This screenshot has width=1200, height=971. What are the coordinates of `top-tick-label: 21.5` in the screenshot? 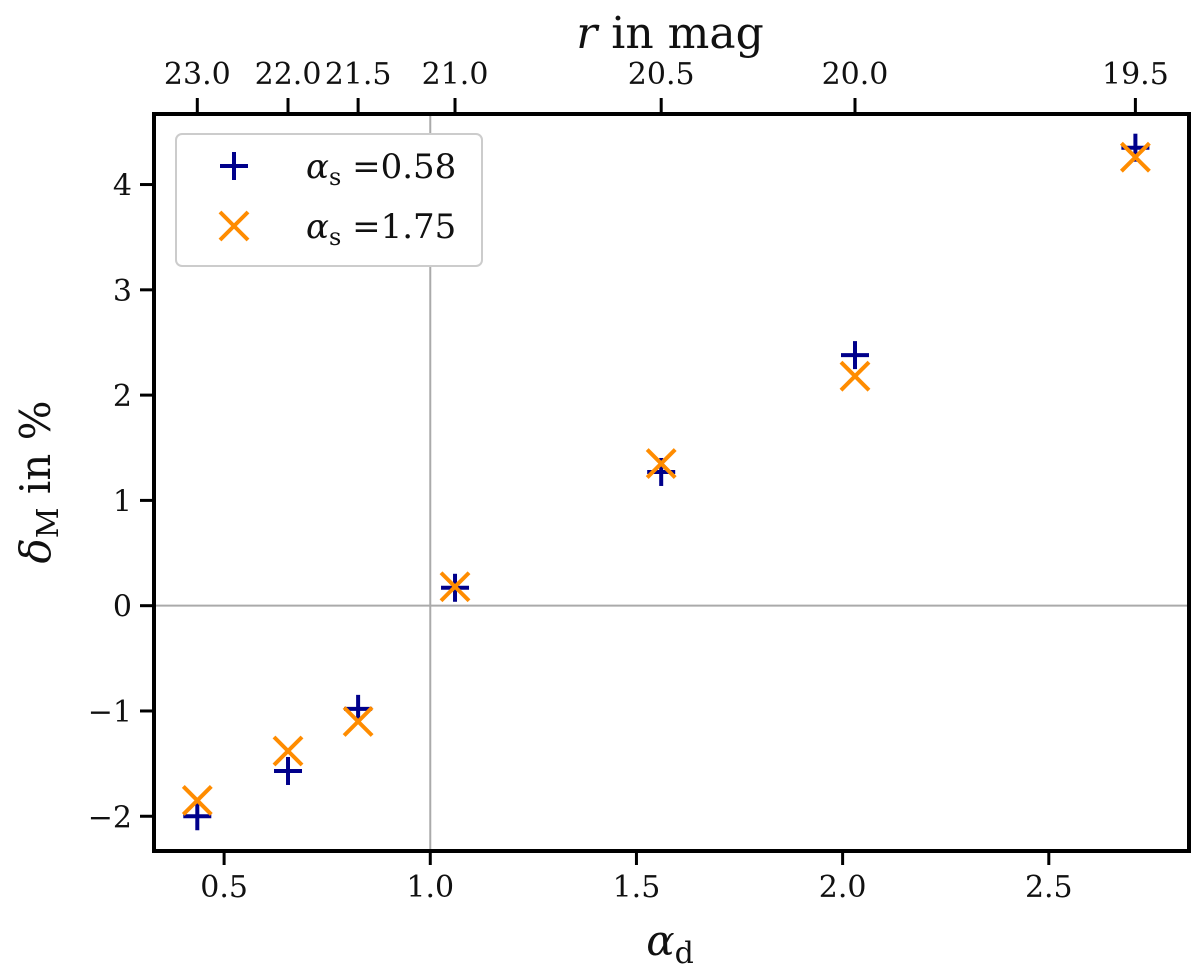 It's located at (358, 74).